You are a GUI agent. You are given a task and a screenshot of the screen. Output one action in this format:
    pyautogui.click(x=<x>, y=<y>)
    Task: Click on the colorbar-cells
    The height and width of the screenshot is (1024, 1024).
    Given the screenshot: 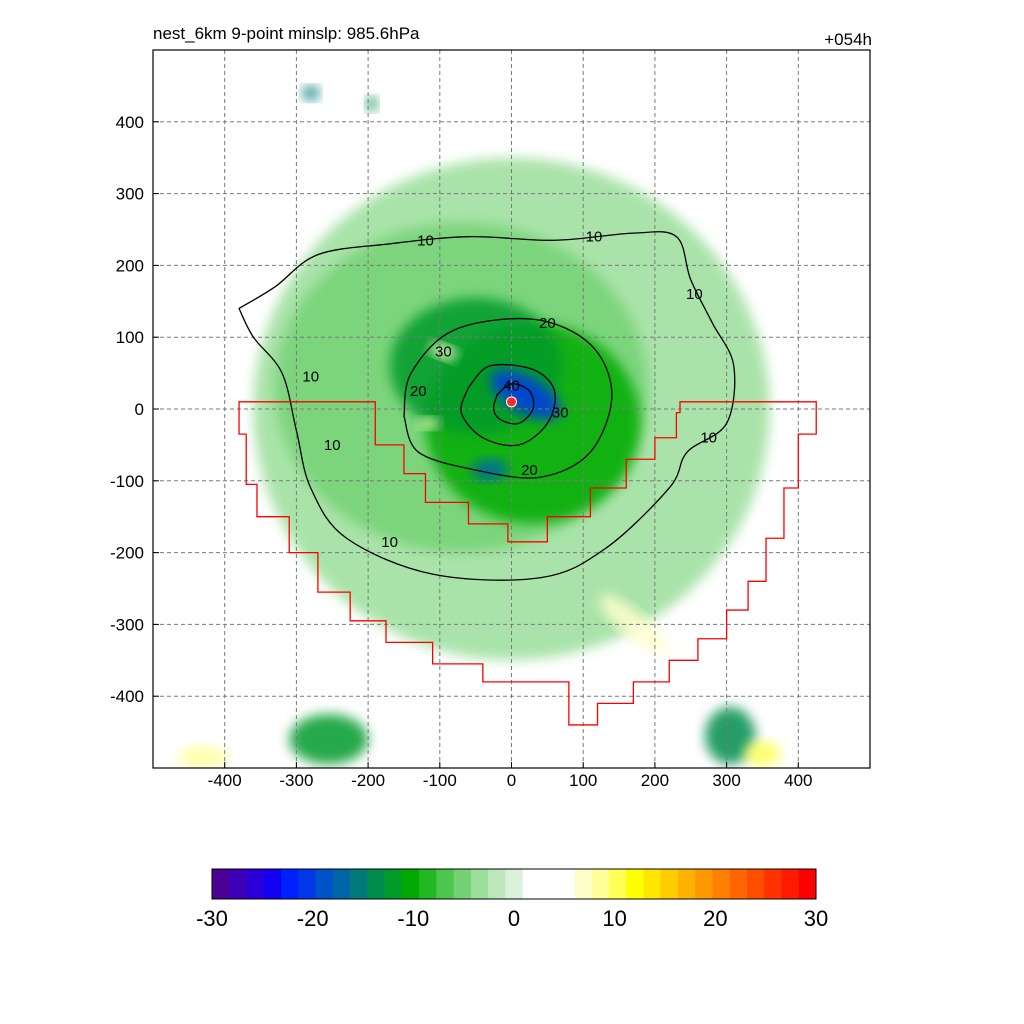 What is the action you would take?
    pyautogui.click(x=514, y=884)
    